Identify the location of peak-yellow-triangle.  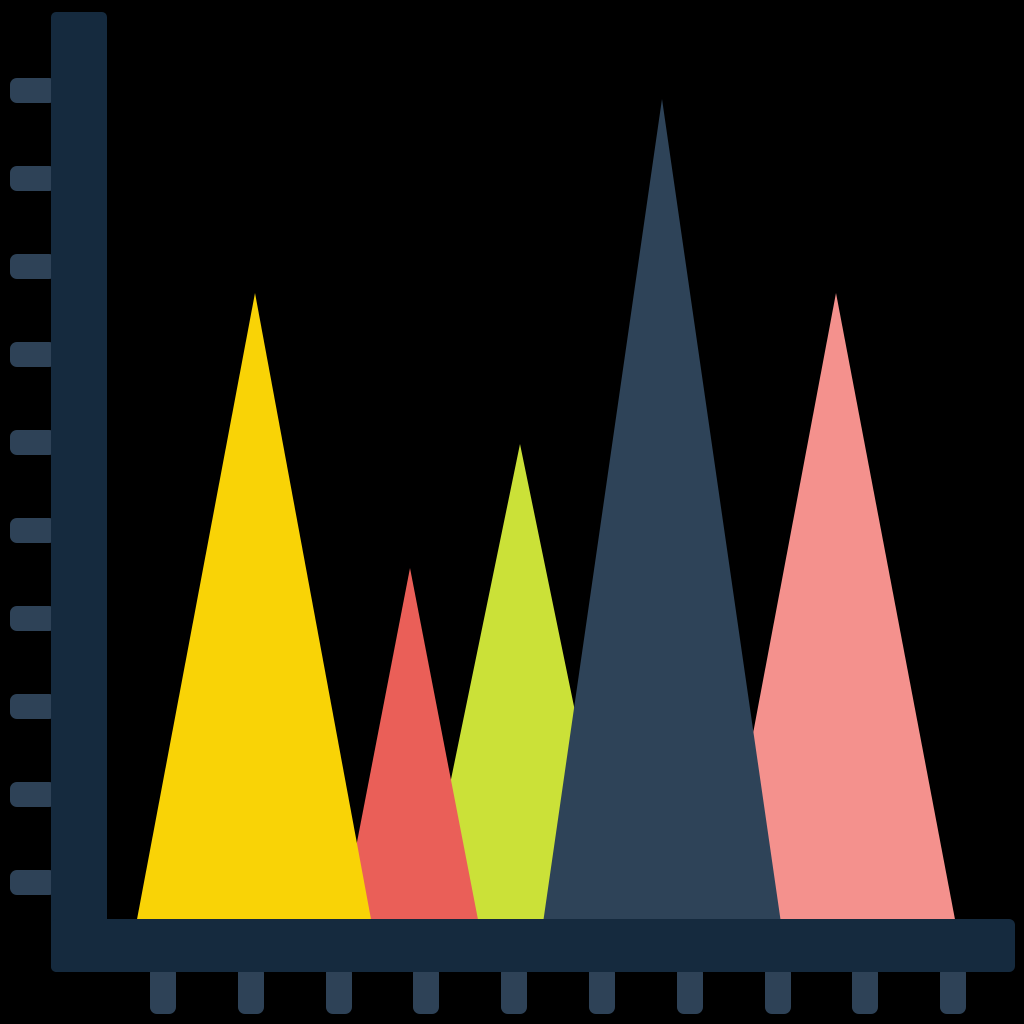
(254, 611).